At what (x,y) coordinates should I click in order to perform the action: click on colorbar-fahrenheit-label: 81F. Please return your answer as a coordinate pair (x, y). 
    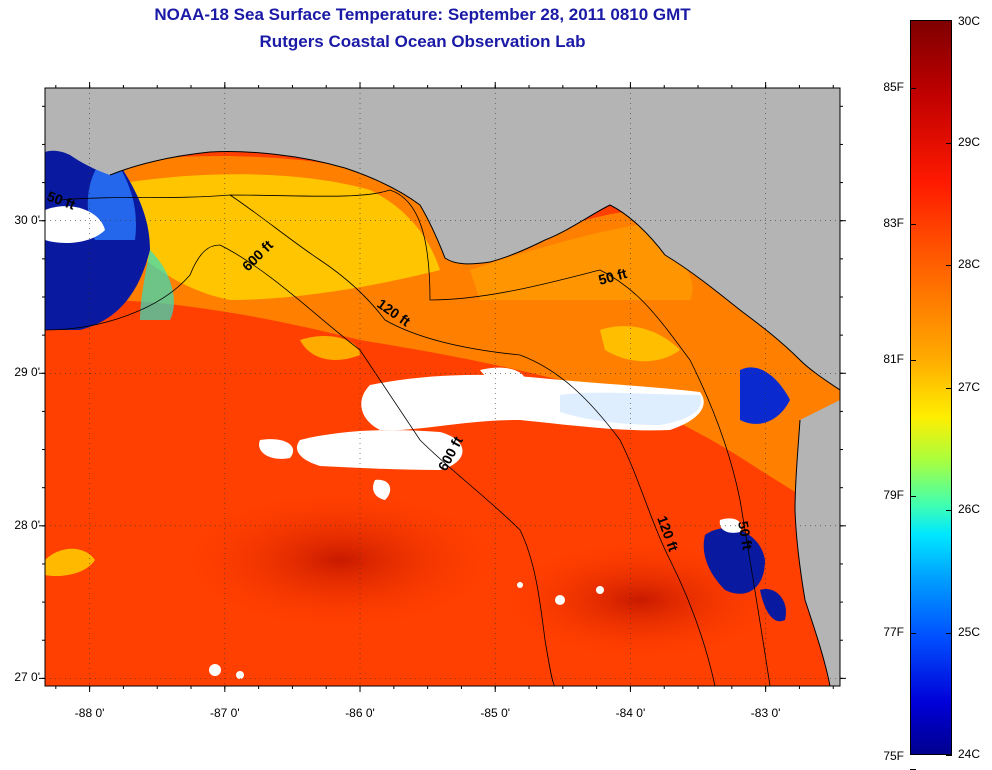
    Looking at the image, I should click on (893, 359).